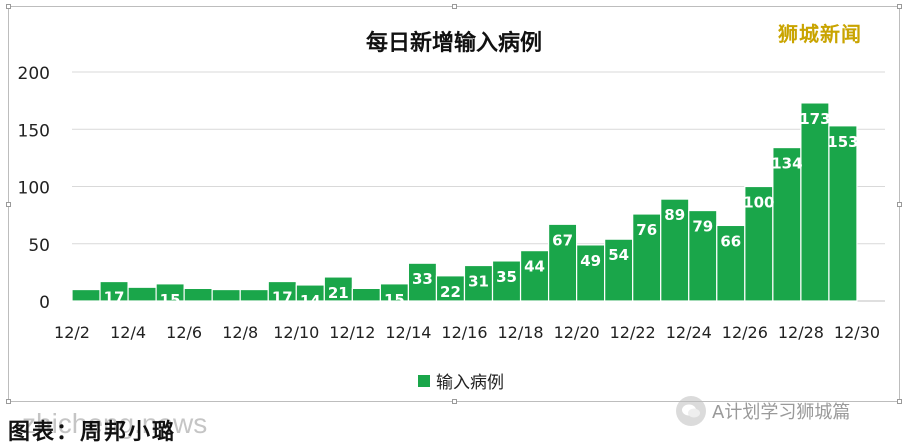 Image resolution: width=908 pixels, height=446 pixels. I want to click on chart-title: 每日新增输入病例, so click(454, 43).